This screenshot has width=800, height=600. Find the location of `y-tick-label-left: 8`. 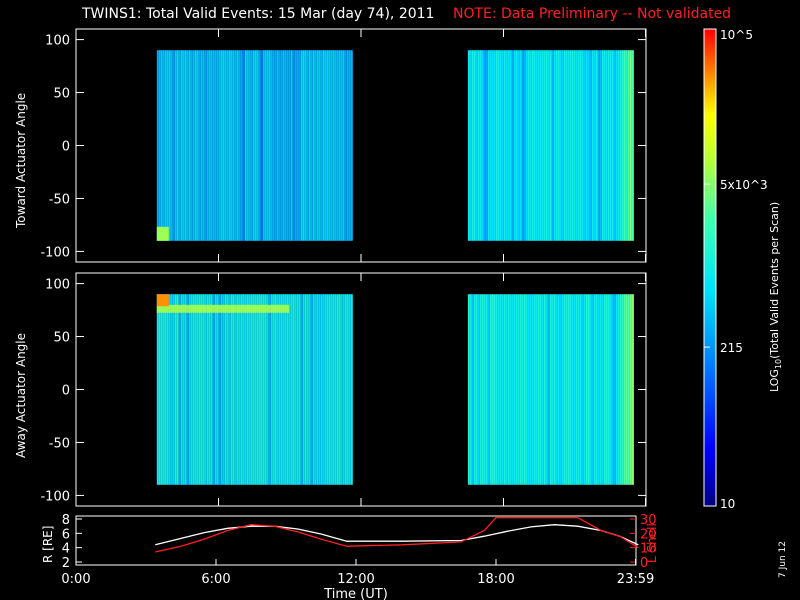

y-tick-label-left: 8 is located at coordinates (66, 520).